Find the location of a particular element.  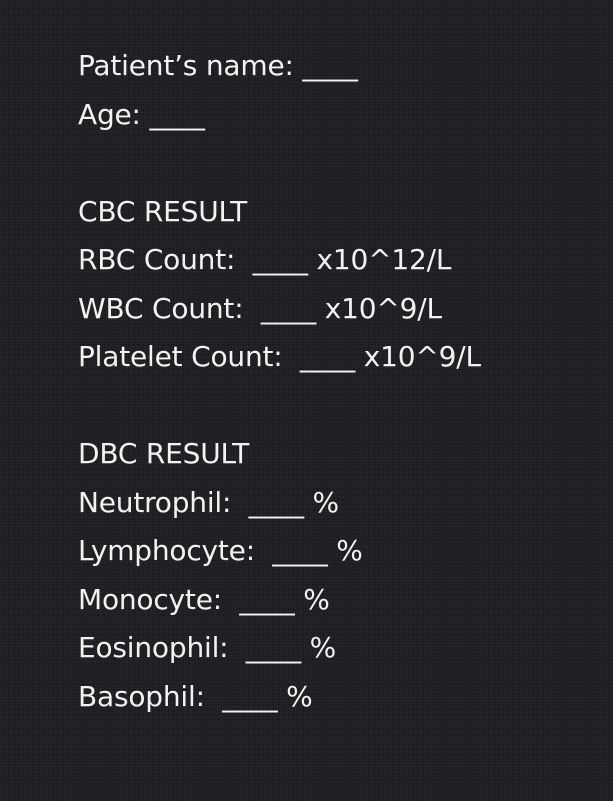

cbc-heading: CBC RESULT is located at coordinates (162, 211).